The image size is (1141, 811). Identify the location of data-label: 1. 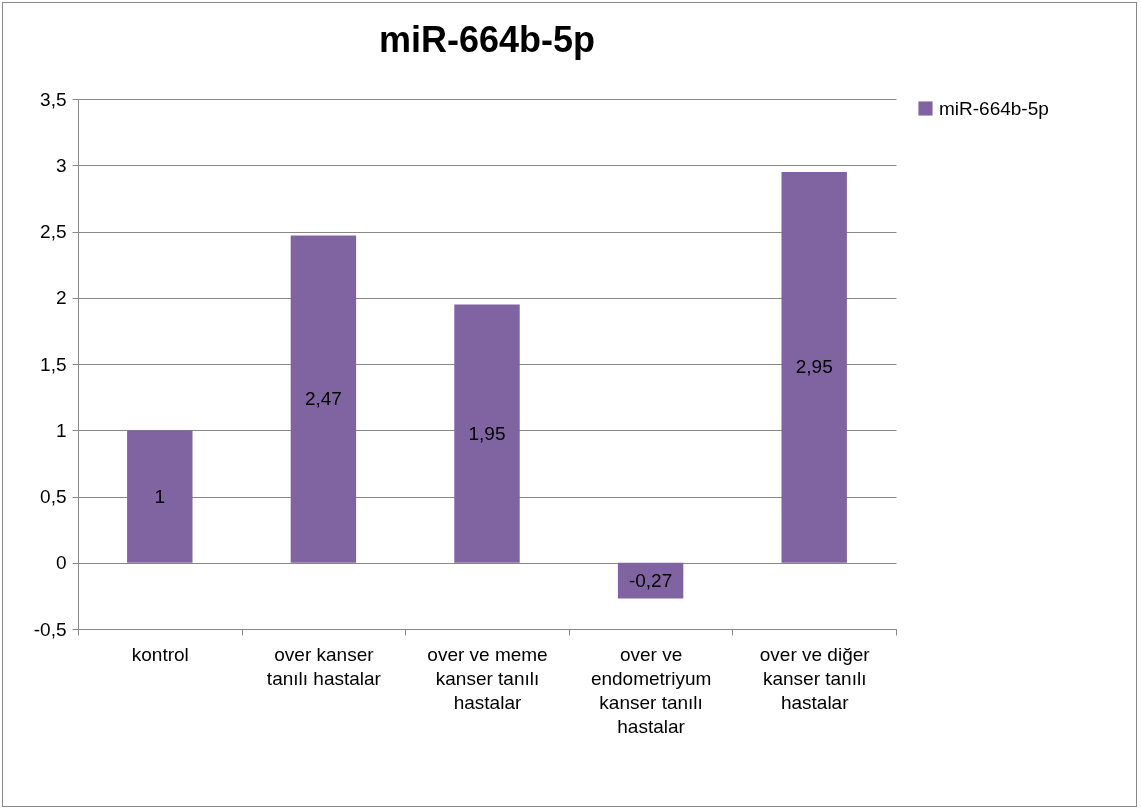
(160, 496).